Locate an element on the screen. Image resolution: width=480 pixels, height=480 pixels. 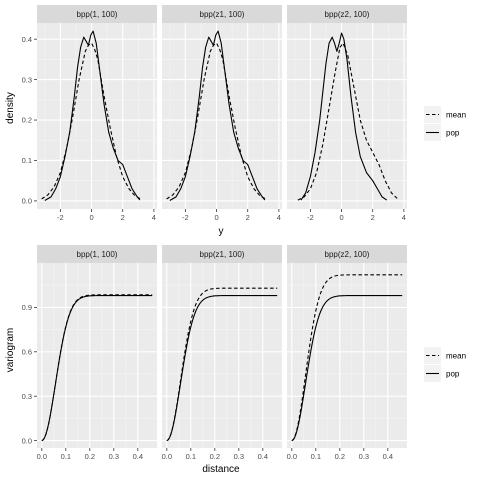
facet-panel: bpp(z2, 100) -2 0 2 4 is located at coordinates (347, 113).